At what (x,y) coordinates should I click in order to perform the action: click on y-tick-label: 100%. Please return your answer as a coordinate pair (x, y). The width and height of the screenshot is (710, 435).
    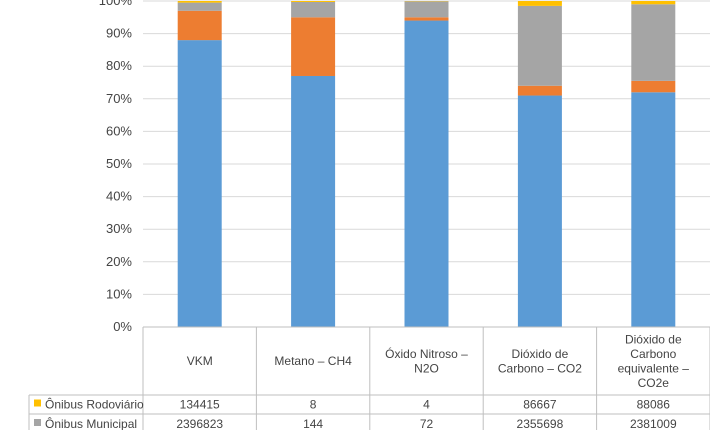
    Looking at the image, I should click on (116, 4).